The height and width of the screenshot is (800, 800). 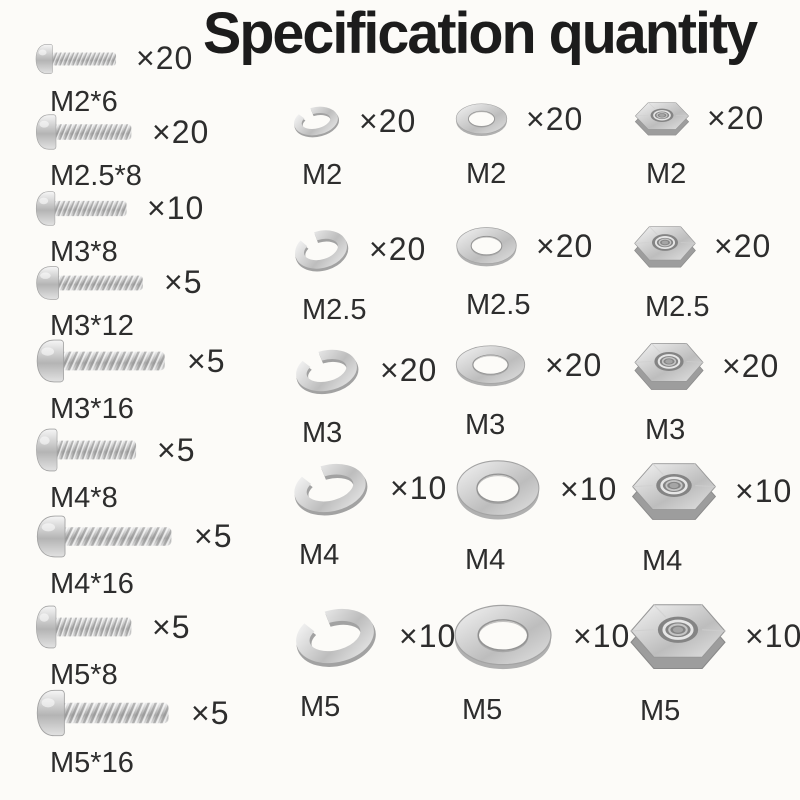 I want to click on screw-row-m2.5x8: ×20 M2.5*8, so click(x=121, y=153).